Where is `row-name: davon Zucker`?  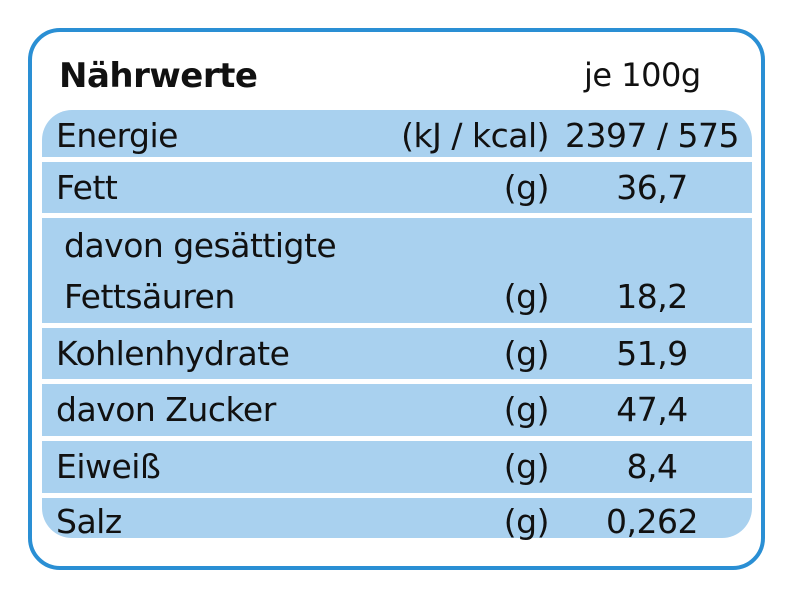
row-name: davon Zucker is located at coordinates (166, 409).